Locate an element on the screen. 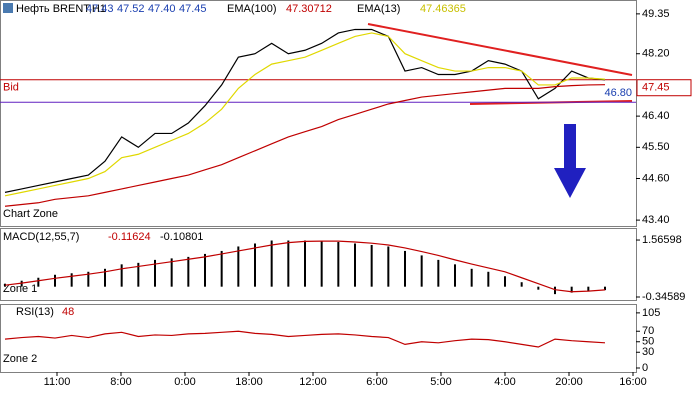 The image size is (692, 400). high: 47.52 is located at coordinates (131, 9).